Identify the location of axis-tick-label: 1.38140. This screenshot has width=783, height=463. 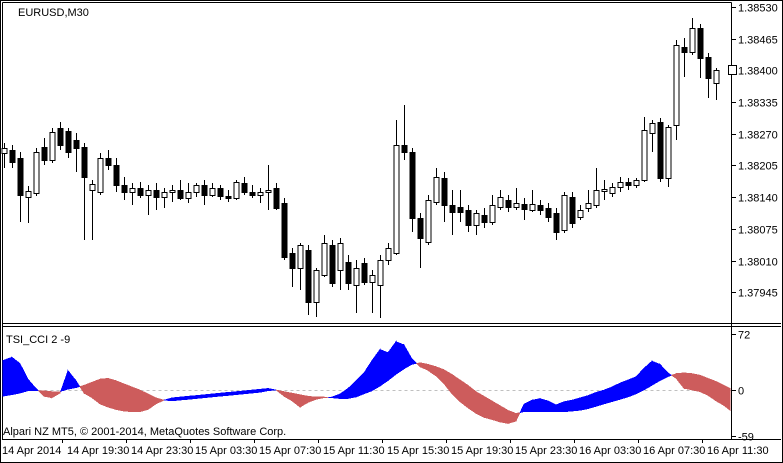
(758, 199).